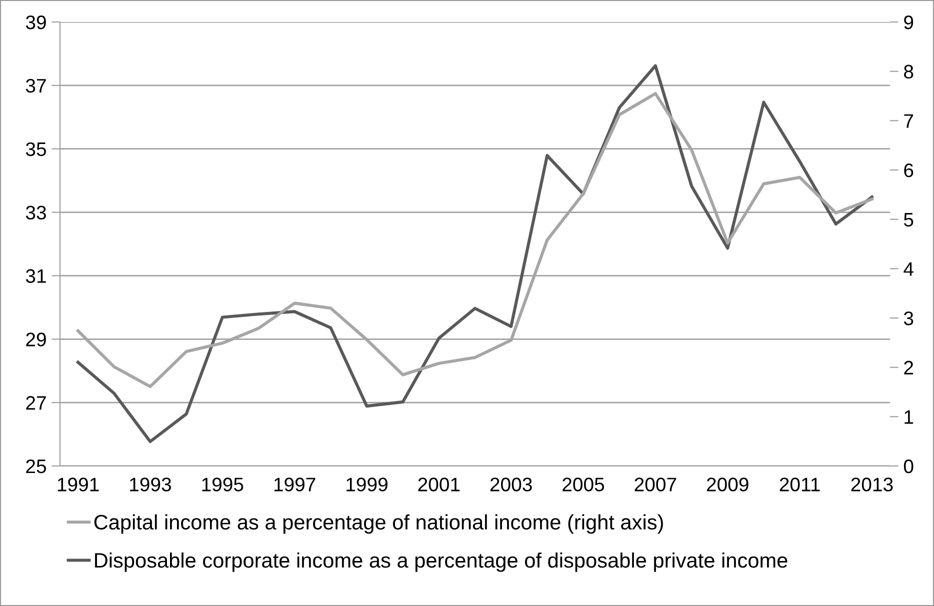 The width and height of the screenshot is (934, 606). What do you see at coordinates (36, 339) in the screenshot?
I see `y-tick-label: 29` at bounding box center [36, 339].